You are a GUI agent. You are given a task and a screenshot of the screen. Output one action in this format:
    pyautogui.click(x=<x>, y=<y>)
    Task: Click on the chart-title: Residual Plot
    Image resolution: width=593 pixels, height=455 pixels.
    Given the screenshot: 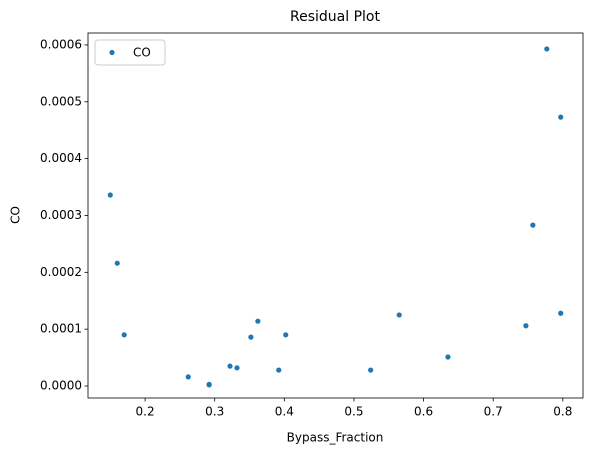 What is the action you would take?
    pyautogui.click(x=335, y=17)
    